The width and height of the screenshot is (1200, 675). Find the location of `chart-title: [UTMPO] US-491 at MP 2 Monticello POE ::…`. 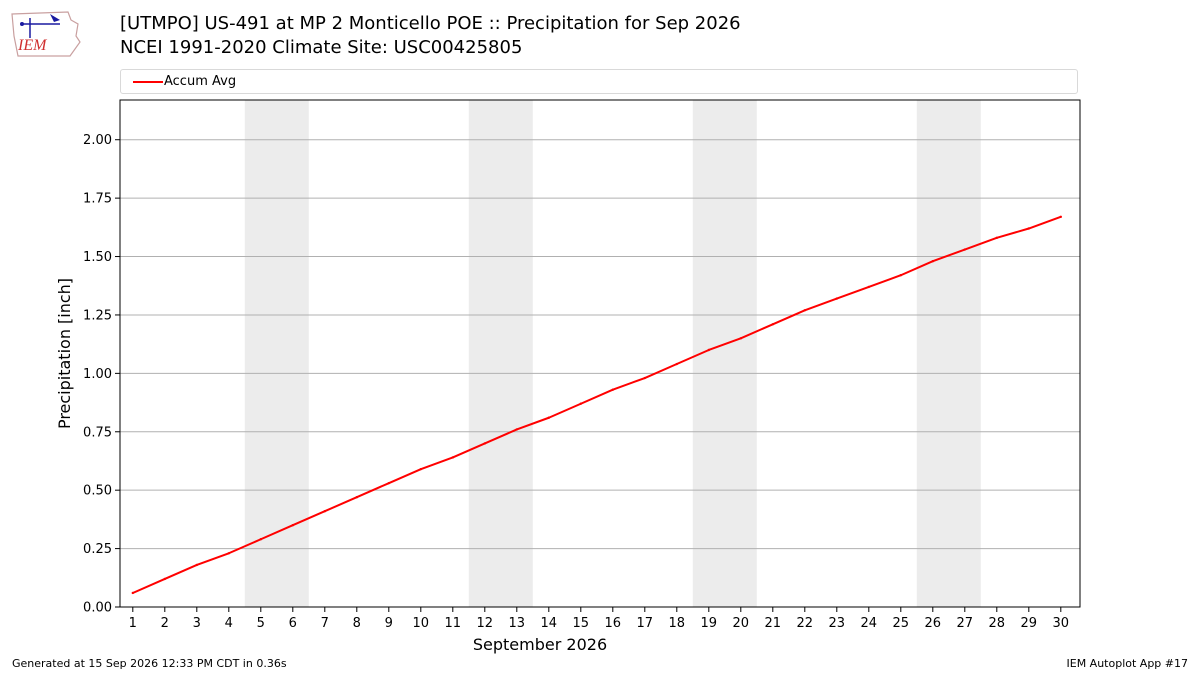

chart-title: [UTMPO] US-491 at MP 2 Monticello POE ::… is located at coordinates (430, 36).